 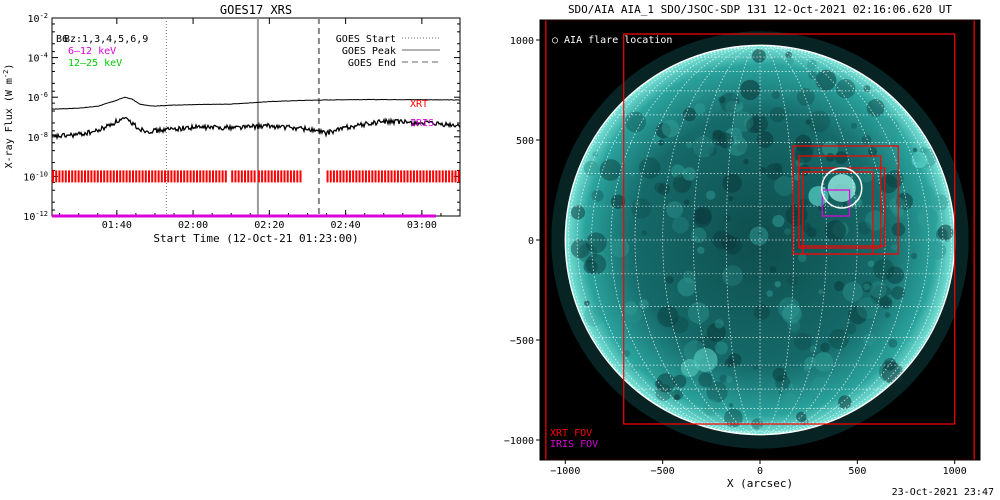 I want to click on y-tick-label: 1000, so click(x=522, y=41).